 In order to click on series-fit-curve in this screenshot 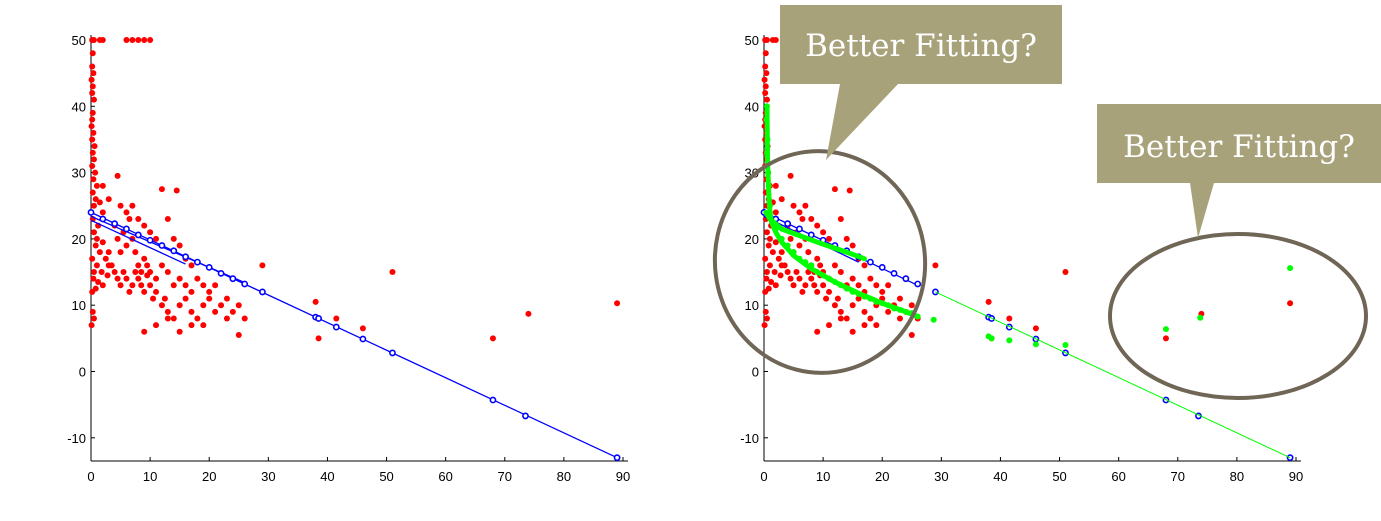, I will do `click(815, 235)`.